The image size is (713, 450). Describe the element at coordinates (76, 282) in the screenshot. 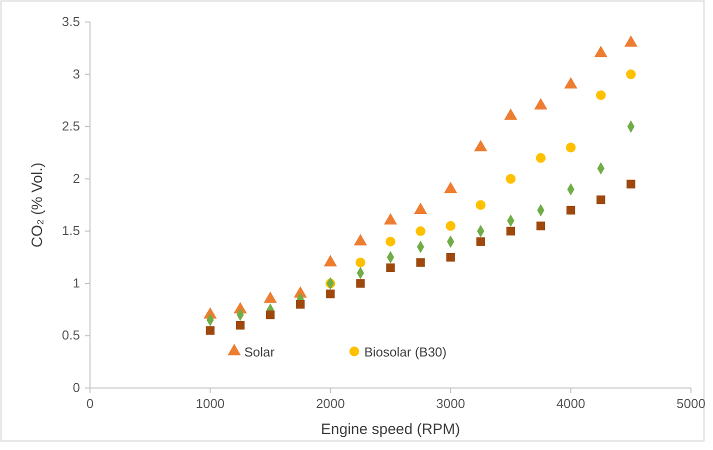

I see `y-tick-label: 1` at that location.